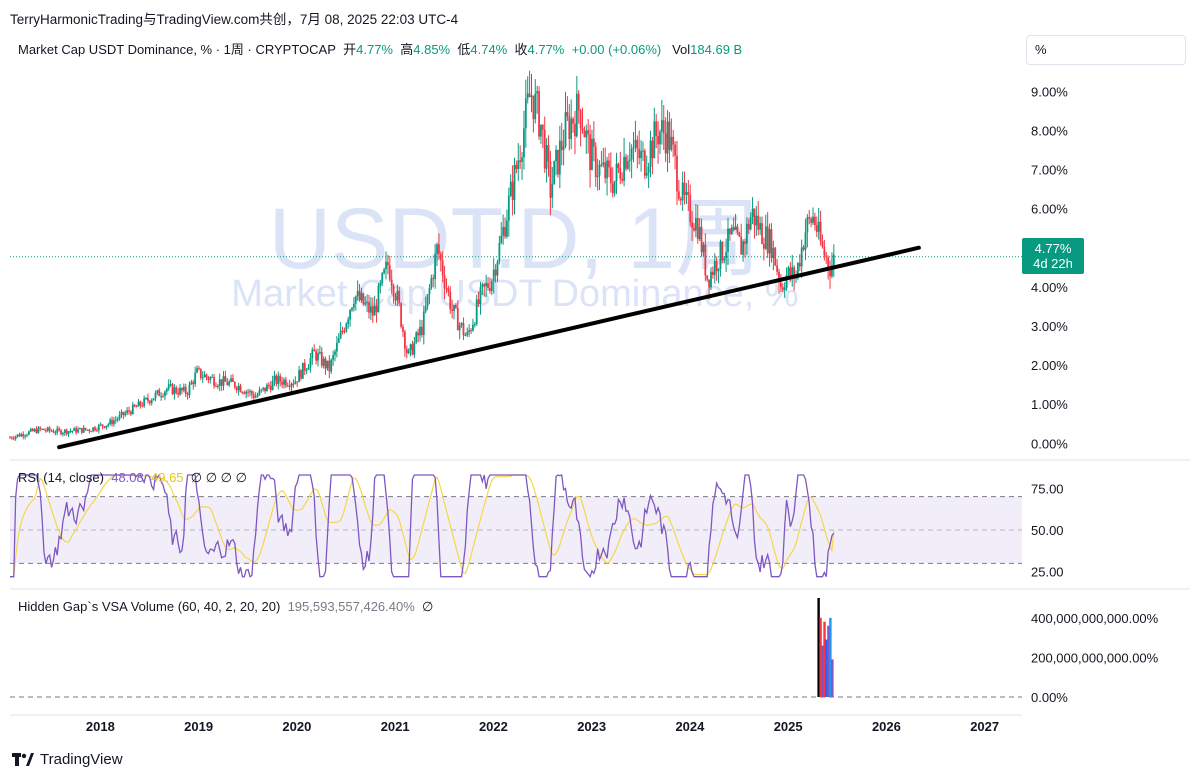 The image size is (1200, 779). I want to click on unit-selector: %, so click(1106, 50).